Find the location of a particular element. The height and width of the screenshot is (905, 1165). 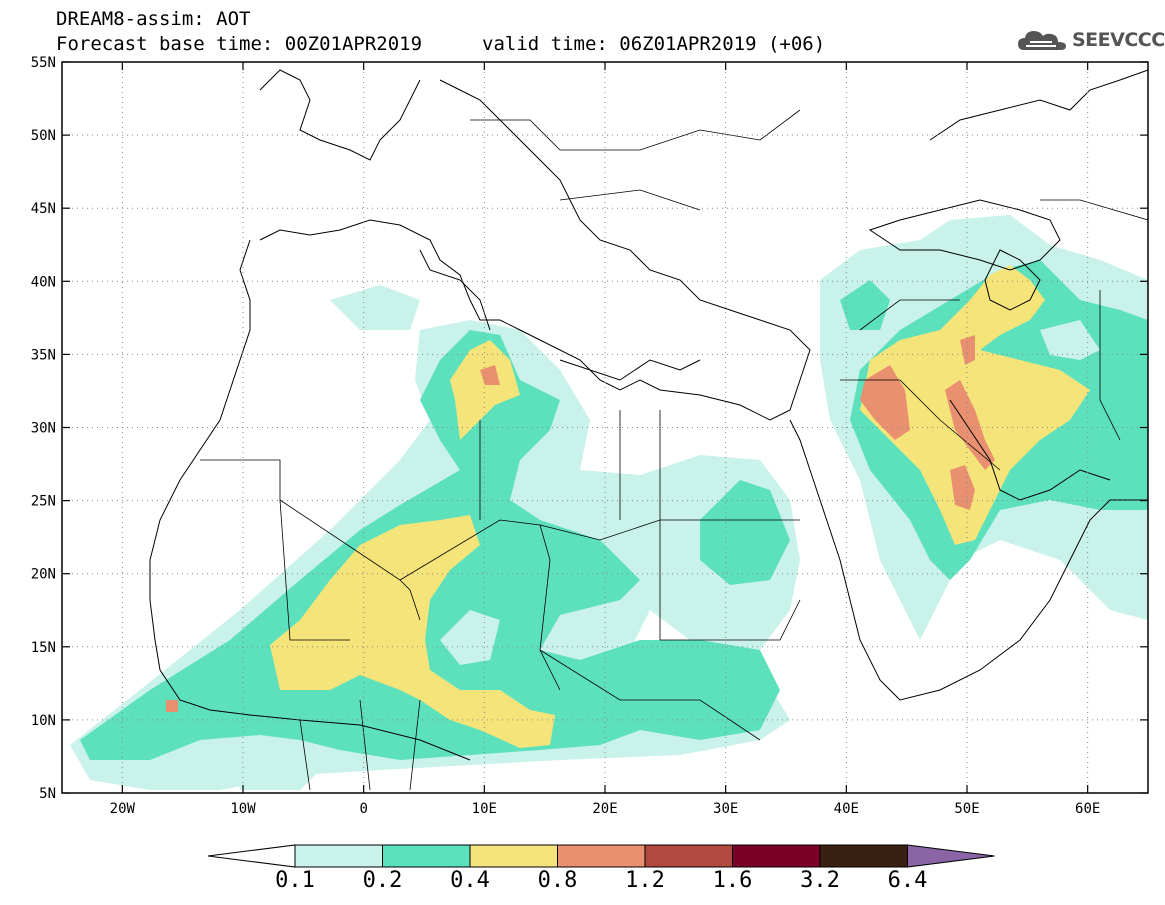

colorbar: 0.1 0.2 0.4 0.8 1.2 1.6 3.2 6.4 is located at coordinates (601, 868).